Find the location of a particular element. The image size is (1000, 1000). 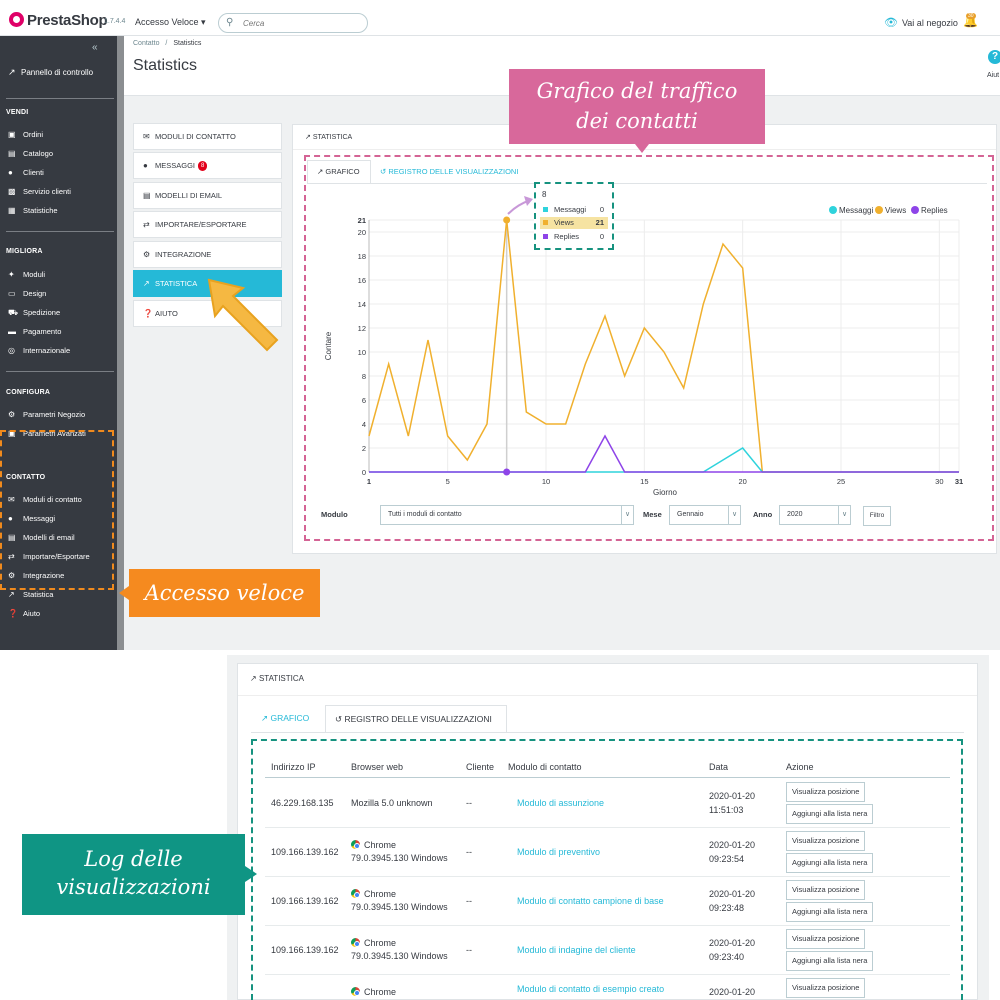

sidebar-item-parametri-negozio: ⚙ Parametri Negozio is located at coordinates (46, 414).